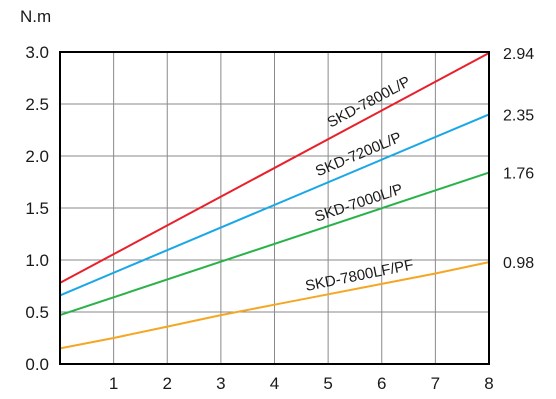 The image size is (556, 399). Describe the element at coordinates (358, 154) in the screenshot. I see `series-name-label: SKD-7200L/P` at that location.